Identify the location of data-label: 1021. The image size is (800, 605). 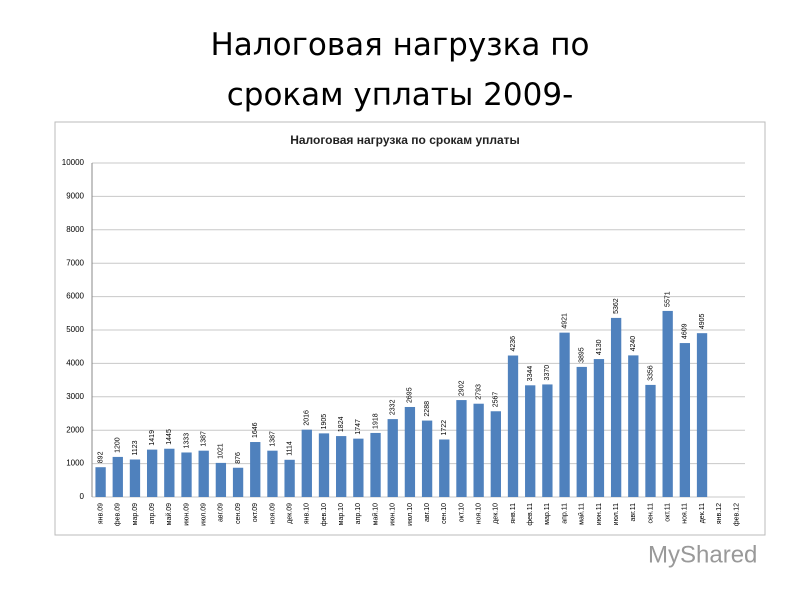
(221, 451).